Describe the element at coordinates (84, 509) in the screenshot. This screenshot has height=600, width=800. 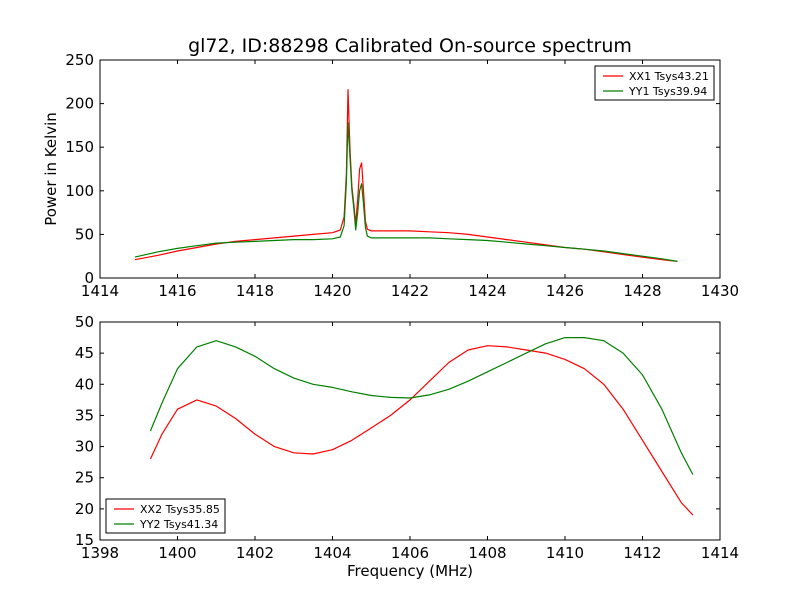
I see `bottom-ytick-label: 20` at that location.